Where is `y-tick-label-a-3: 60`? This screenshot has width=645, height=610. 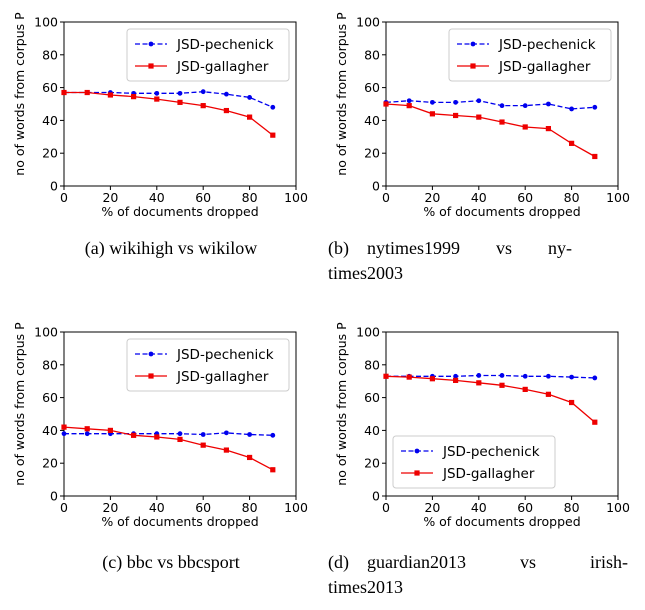
y-tick-label-a-3: 60 is located at coordinates (50, 87).